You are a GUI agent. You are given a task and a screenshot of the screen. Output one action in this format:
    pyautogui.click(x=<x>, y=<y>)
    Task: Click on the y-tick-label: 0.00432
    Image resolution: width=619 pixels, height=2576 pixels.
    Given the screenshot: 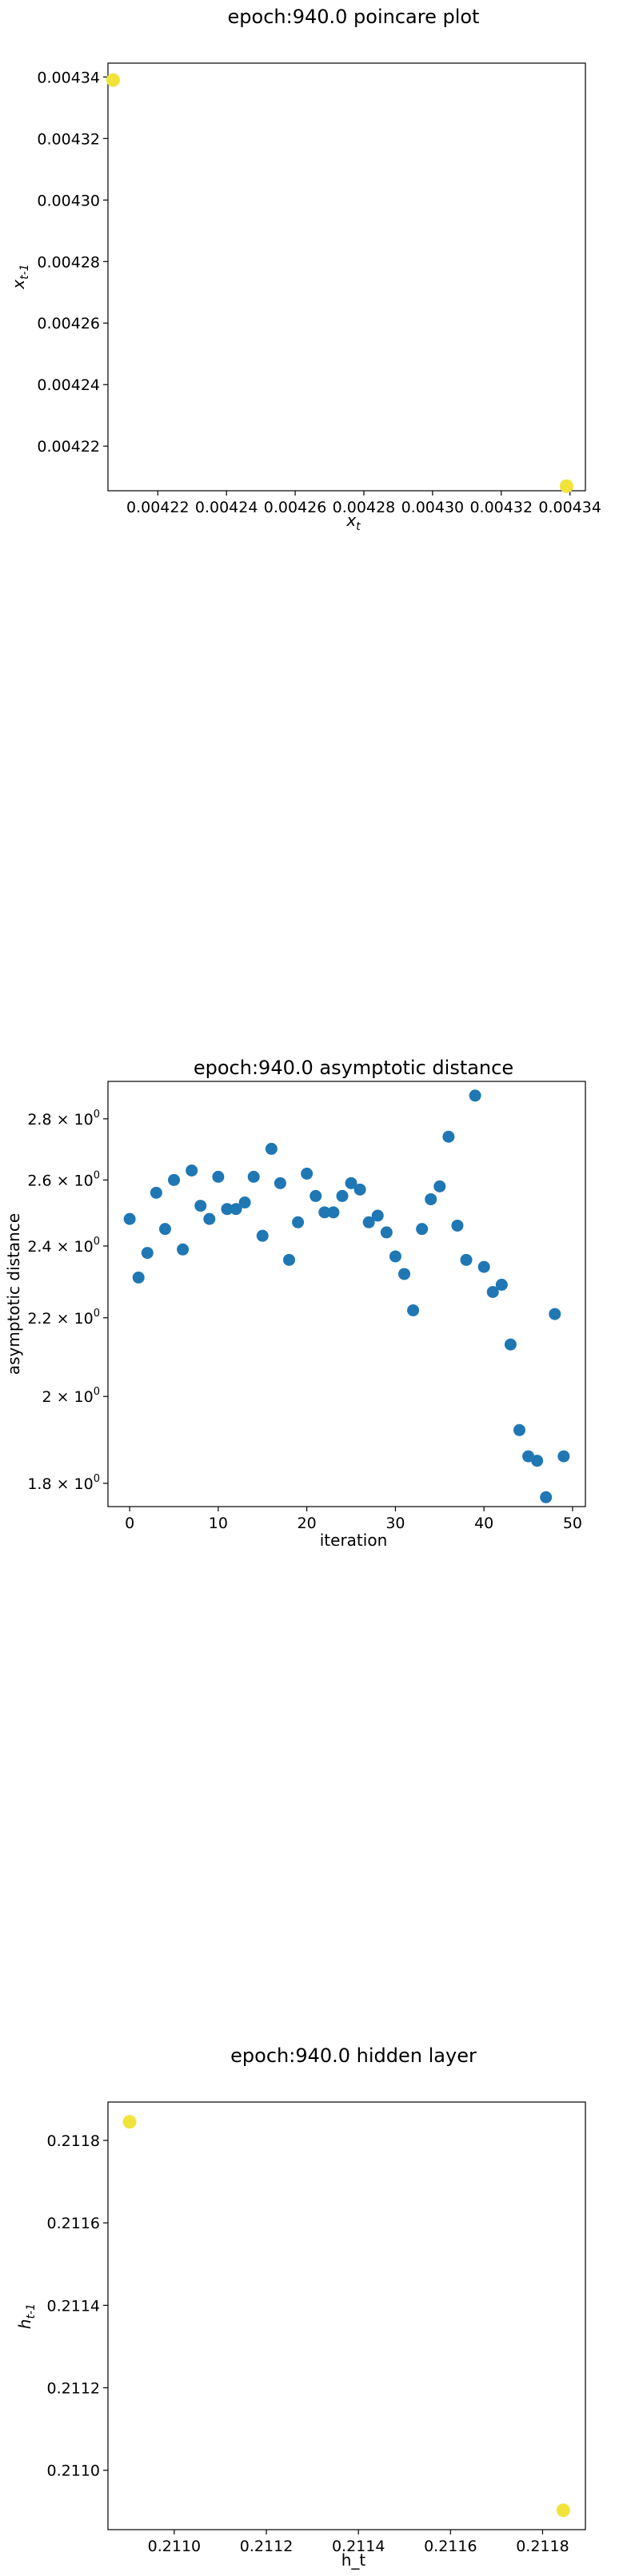 What is the action you would take?
    pyautogui.click(x=68, y=139)
    